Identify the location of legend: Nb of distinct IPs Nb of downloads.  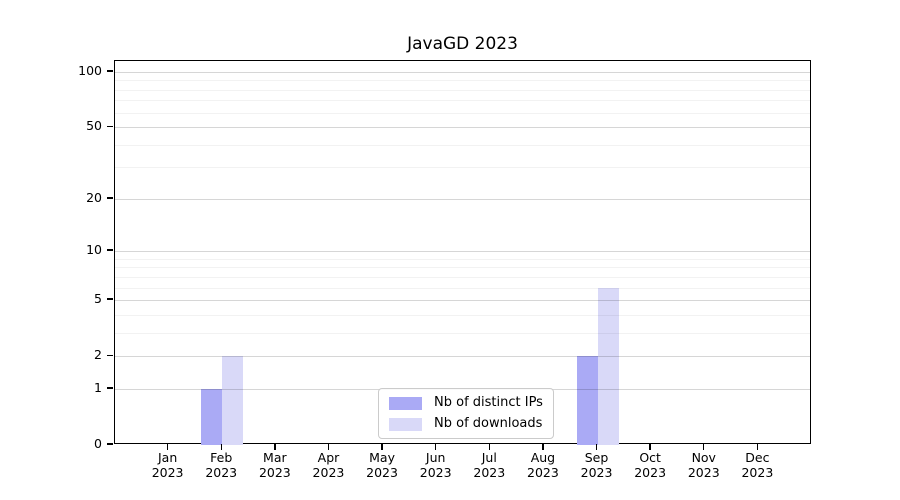
(466, 413).